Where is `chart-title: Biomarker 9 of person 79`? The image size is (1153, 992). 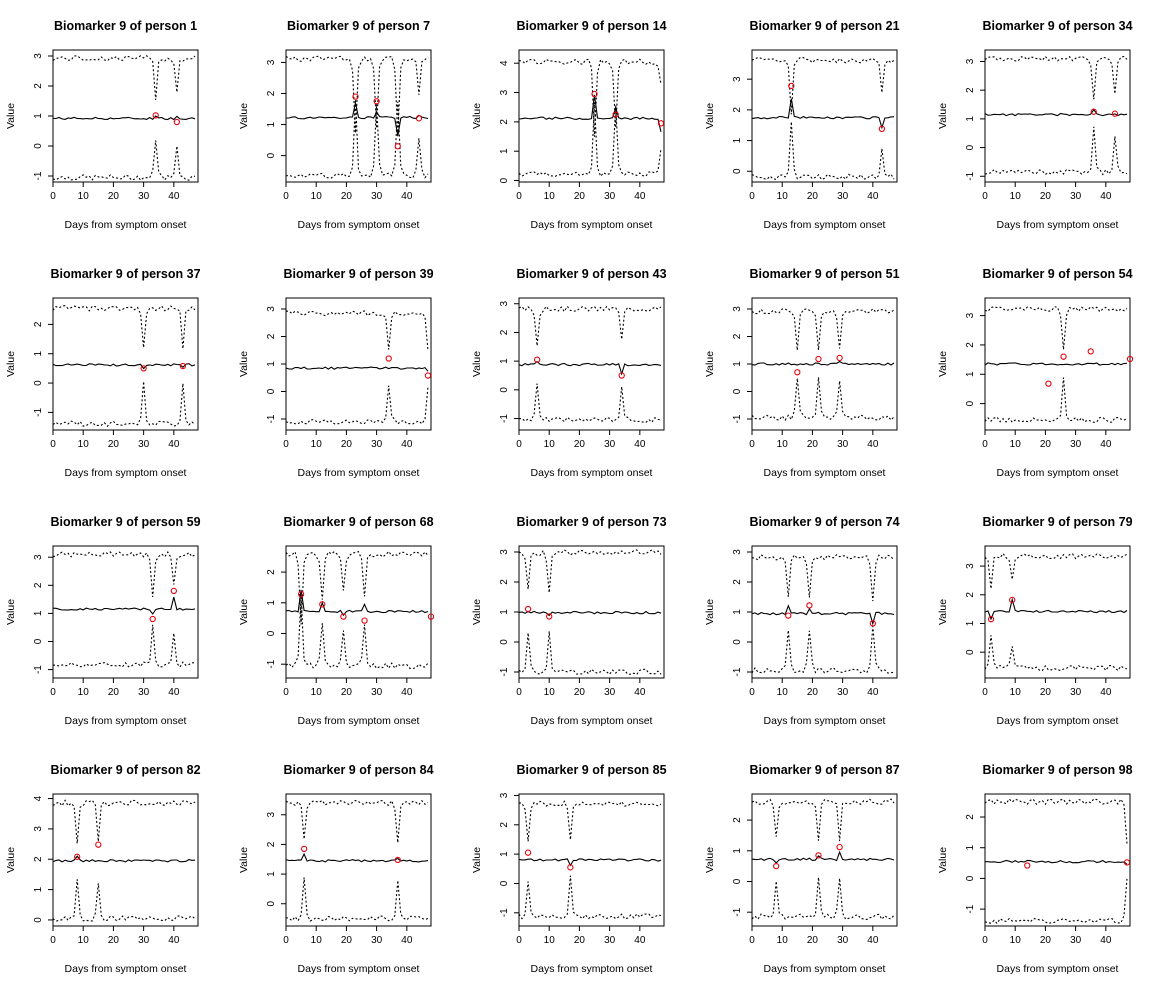
chart-title: Biomarker 9 of person 79 is located at coordinates (1057, 522).